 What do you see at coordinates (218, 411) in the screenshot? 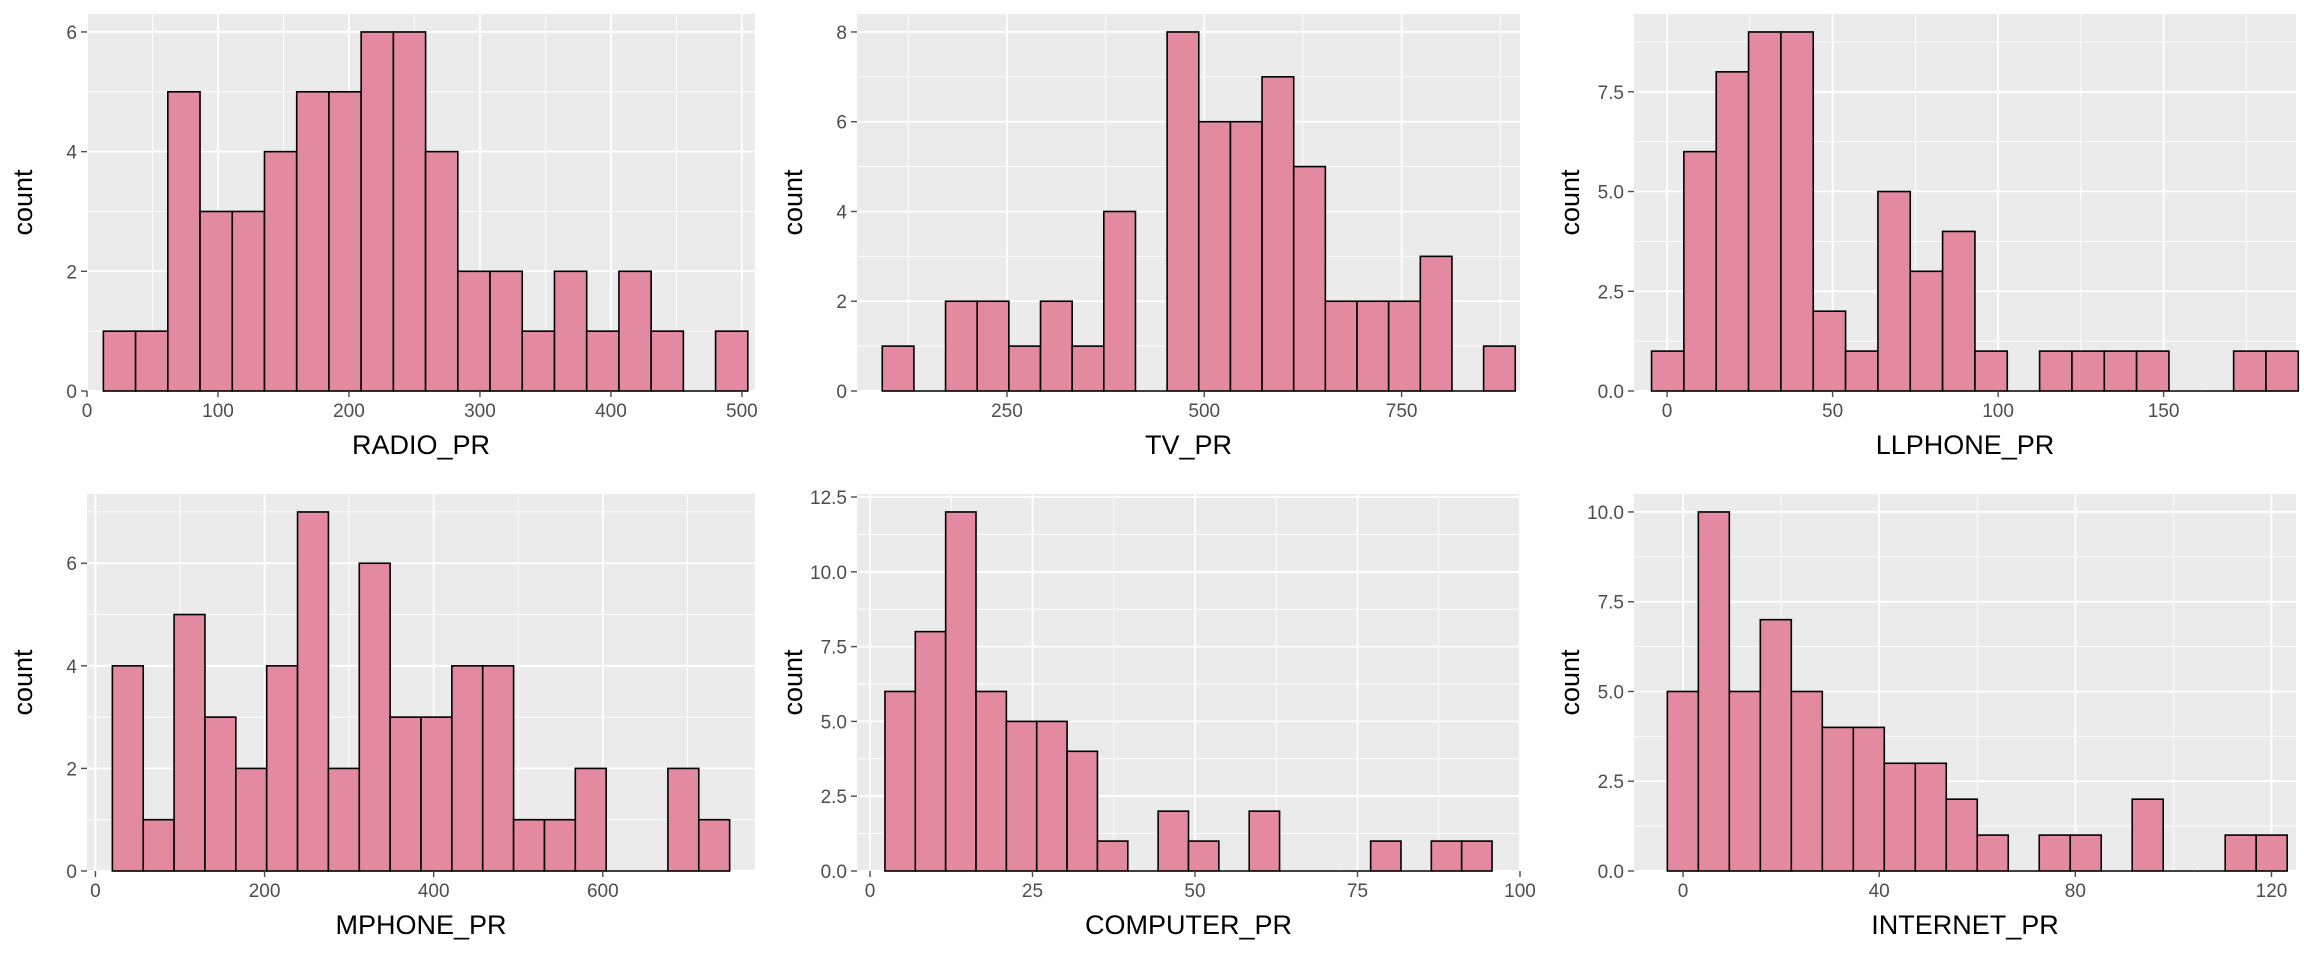
I see `x-tick-label: 100` at bounding box center [218, 411].